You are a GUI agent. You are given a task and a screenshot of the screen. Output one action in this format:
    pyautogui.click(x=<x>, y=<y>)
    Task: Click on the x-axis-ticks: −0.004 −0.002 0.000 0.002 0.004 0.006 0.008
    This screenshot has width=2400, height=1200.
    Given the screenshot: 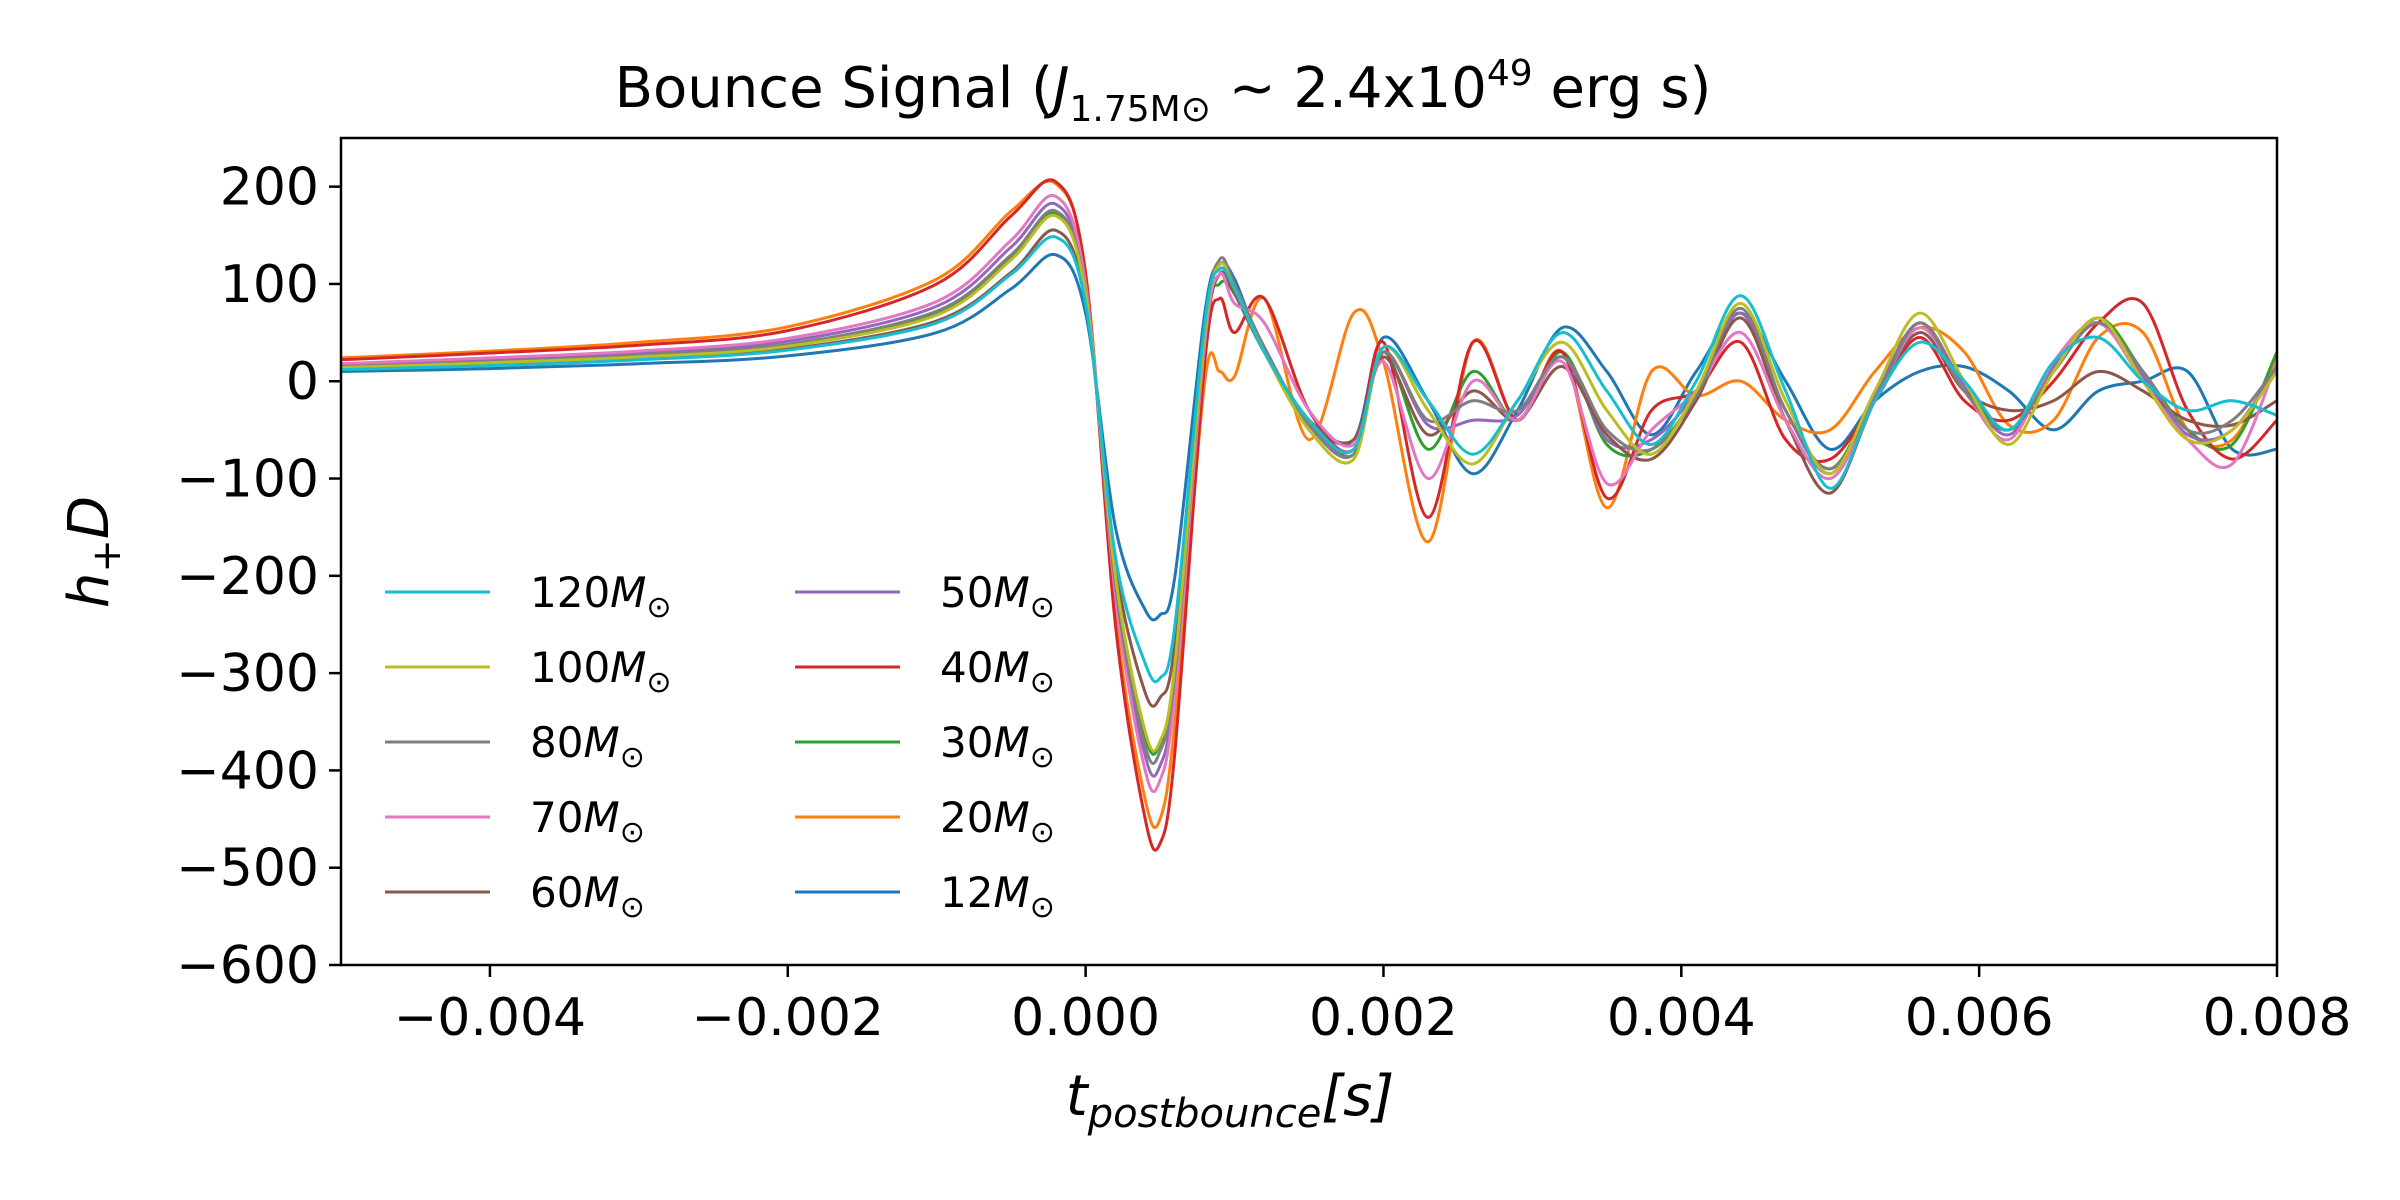 What is the action you would take?
    pyautogui.click(x=1373, y=1006)
    